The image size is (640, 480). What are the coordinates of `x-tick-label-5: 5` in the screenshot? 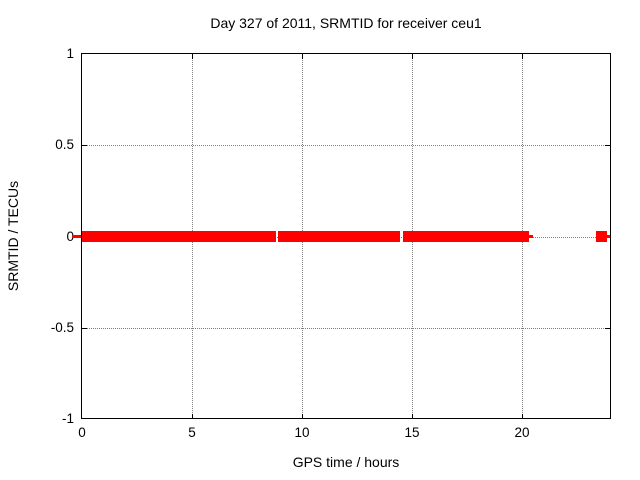 It's located at (192, 432).